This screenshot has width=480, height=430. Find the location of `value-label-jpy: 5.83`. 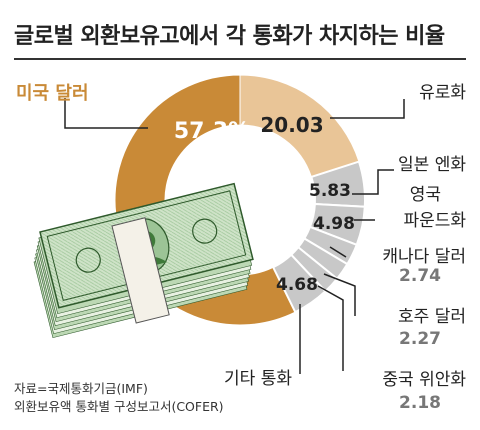

value-label-jpy: 5.83 is located at coordinates (330, 191).